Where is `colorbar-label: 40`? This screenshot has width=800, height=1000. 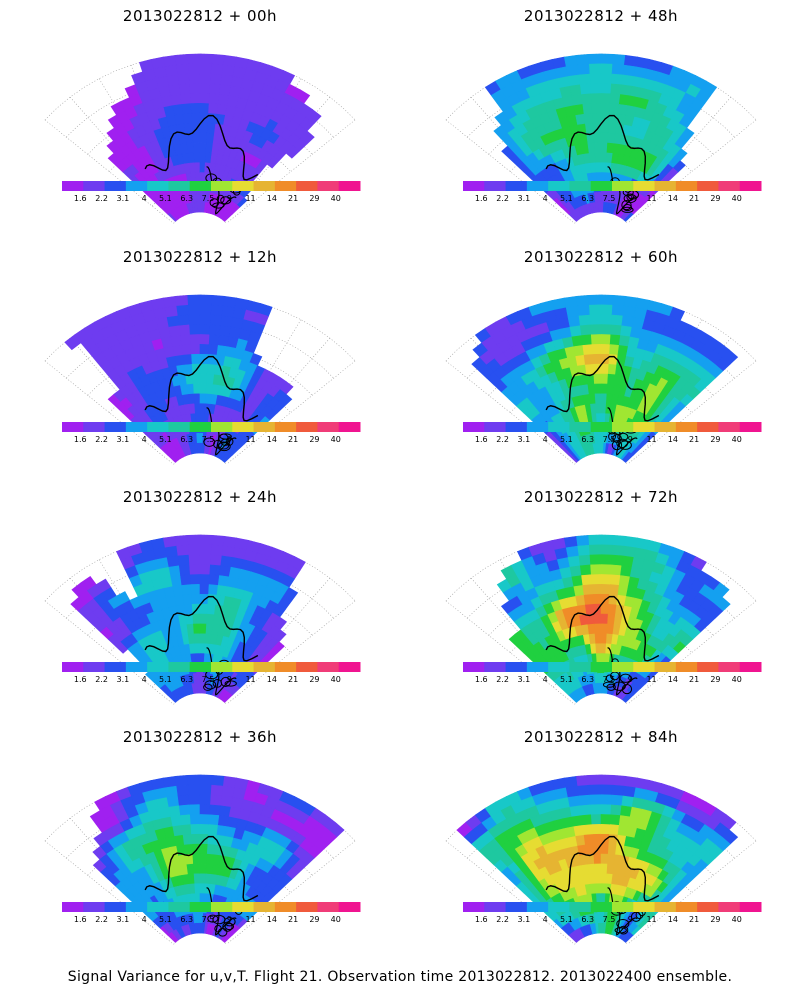
colorbar-label: 40 is located at coordinates (336, 439).